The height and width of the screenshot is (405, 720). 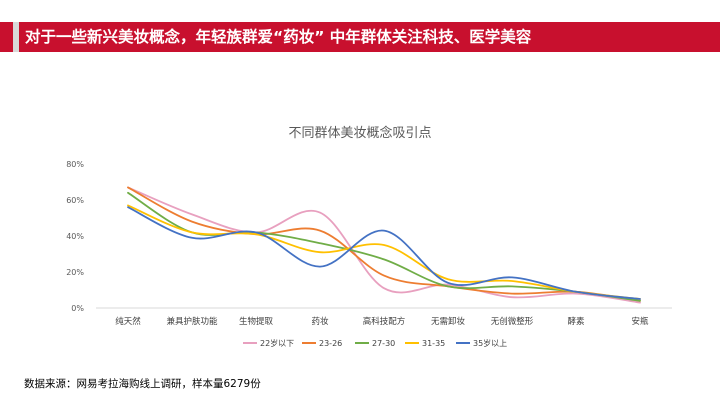 I want to click on legend-label: 22岁以下, so click(x=277, y=343).